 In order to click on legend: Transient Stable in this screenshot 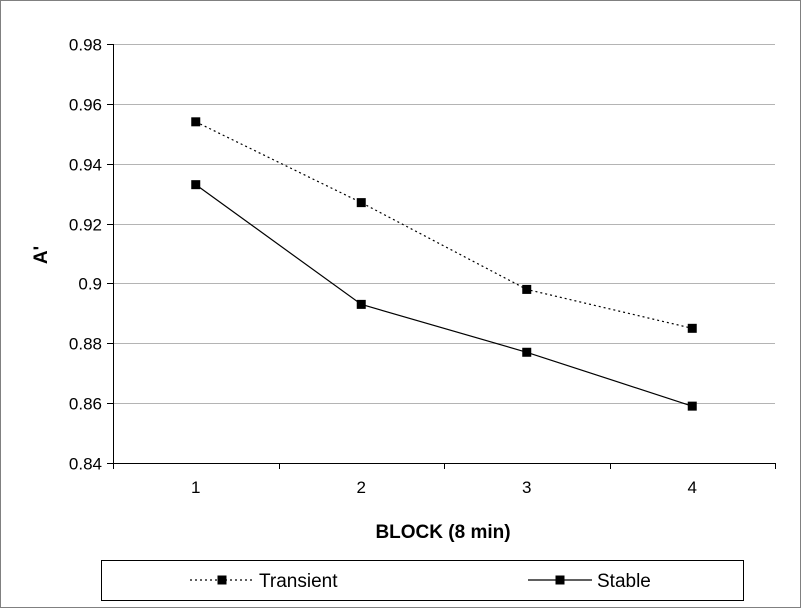, I will do `click(422, 580)`.